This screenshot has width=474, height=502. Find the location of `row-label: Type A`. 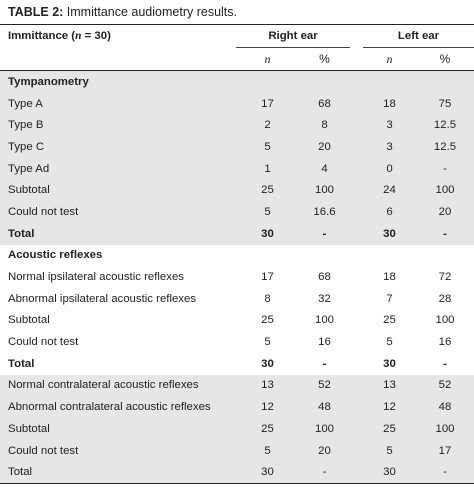

row-label: Type A is located at coordinates (118, 103).